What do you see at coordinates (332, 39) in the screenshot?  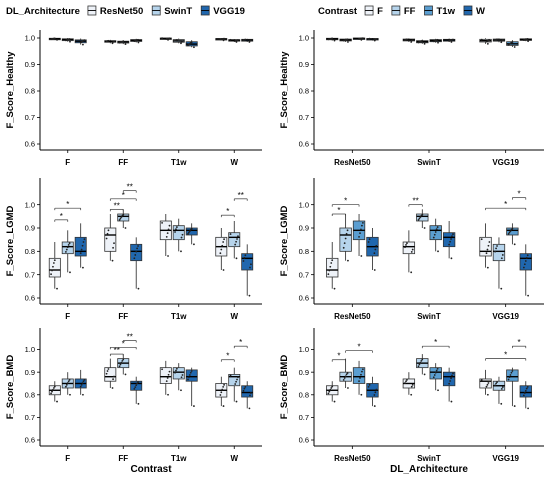 I see `box-F` at bounding box center [332, 39].